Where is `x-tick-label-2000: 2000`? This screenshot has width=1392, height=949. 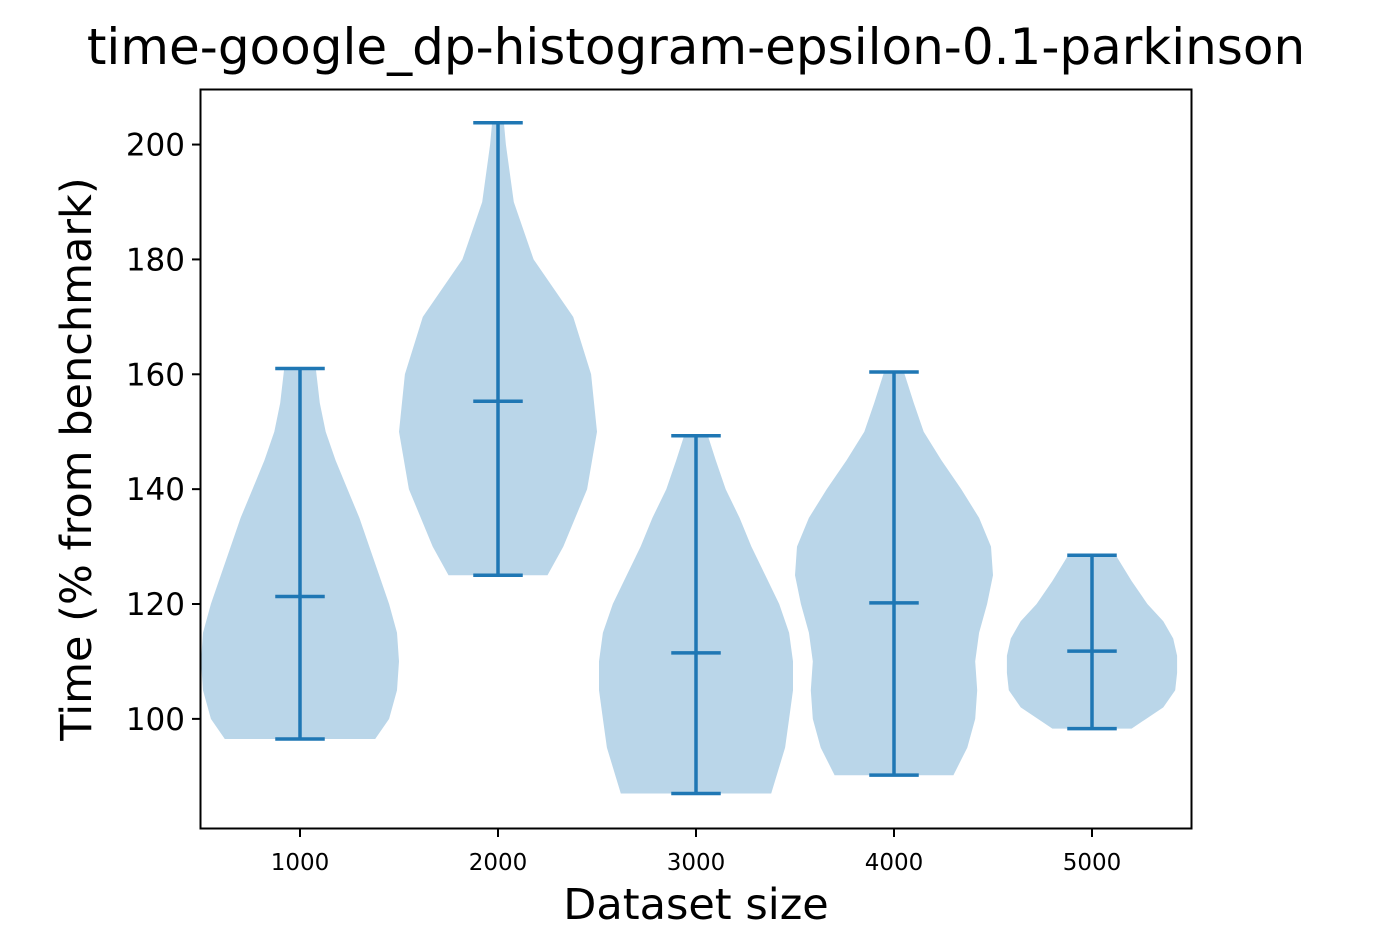 x-tick-label-2000: 2000 is located at coordinates (498, 863).